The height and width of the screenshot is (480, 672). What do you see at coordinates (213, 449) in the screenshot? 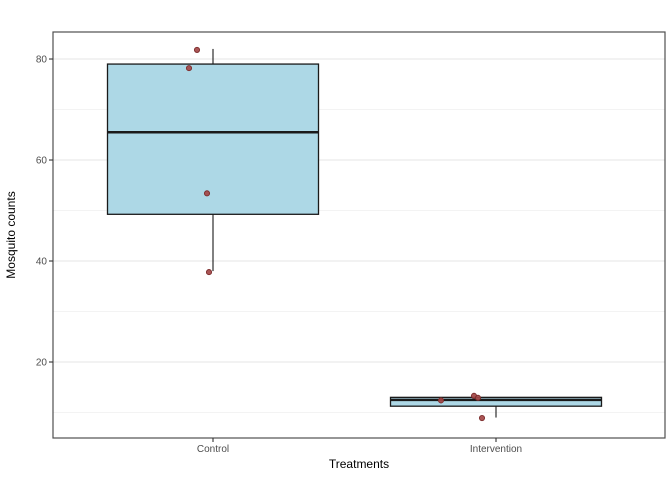
I see `x-tick-label-control: Control` at bounding box center [213, 449].